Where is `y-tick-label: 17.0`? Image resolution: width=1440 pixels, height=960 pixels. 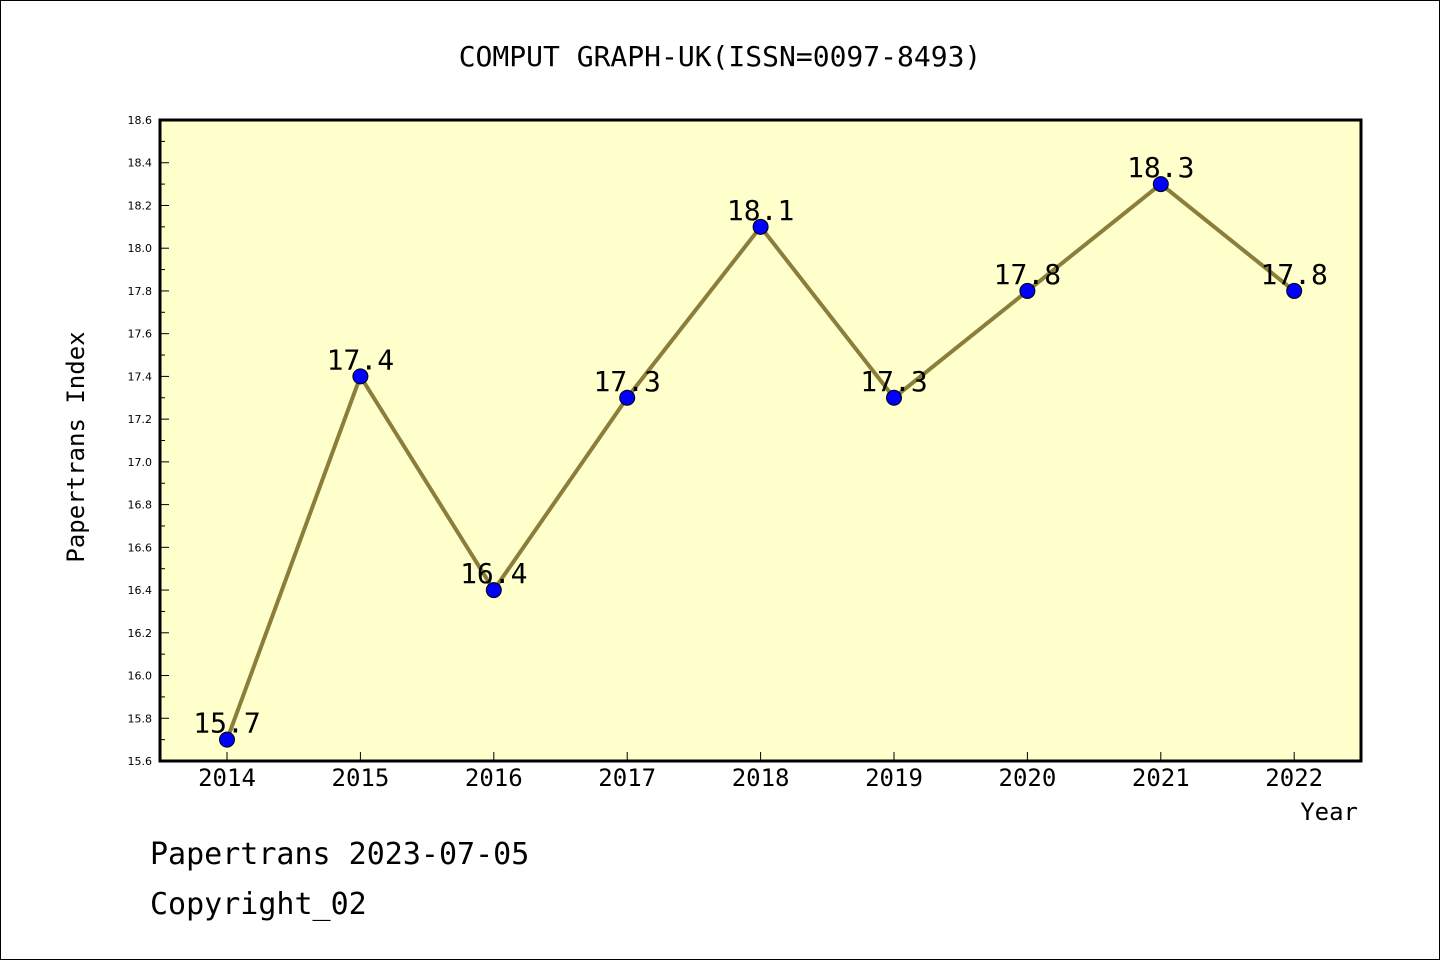 y-tick-label: 17.0 is located at coordinates (140, 462).